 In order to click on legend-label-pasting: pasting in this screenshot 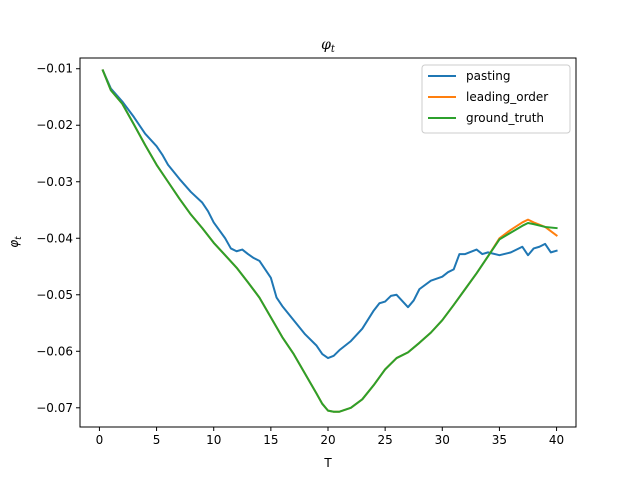, I will do `click(488, 76)`.